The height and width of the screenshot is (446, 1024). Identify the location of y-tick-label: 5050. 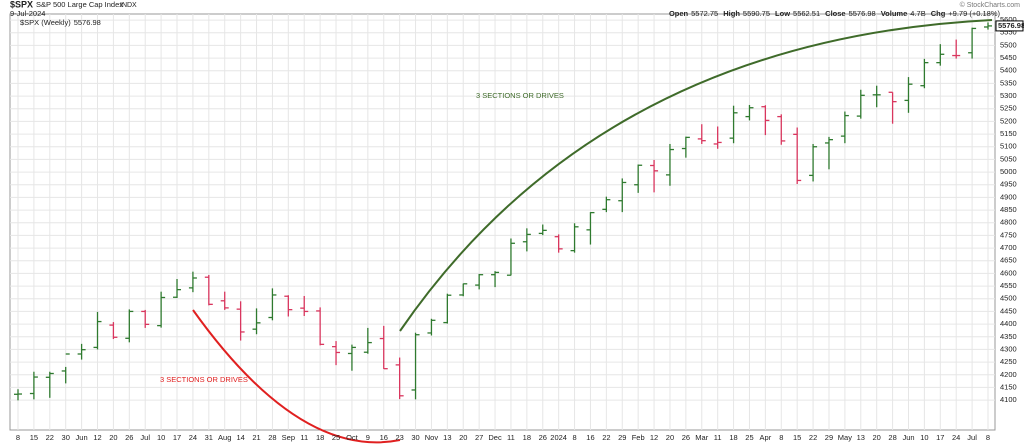
(1008, 158).